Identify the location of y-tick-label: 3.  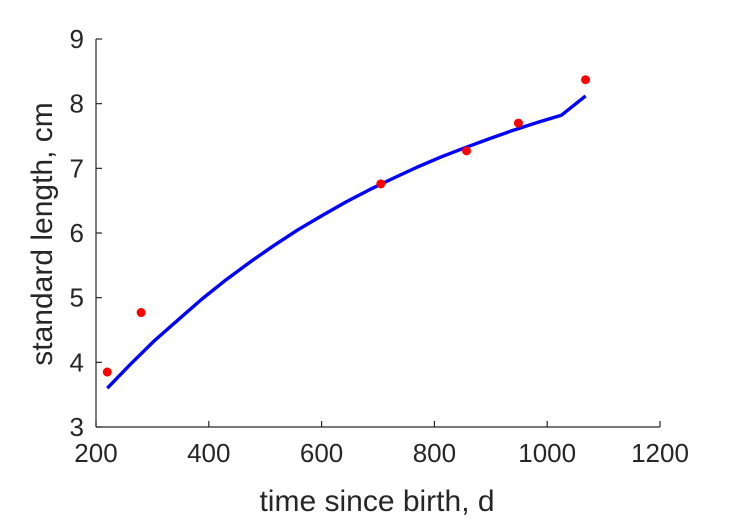
(77, 427).